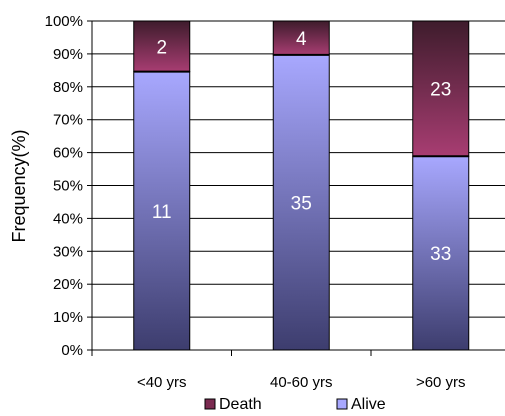 This screenshot has height=416, width=505. What do you see at coordinates (68, 87) in the screenshot?
I see `y-tick-label: 80%` at bounding box center [68, 87].